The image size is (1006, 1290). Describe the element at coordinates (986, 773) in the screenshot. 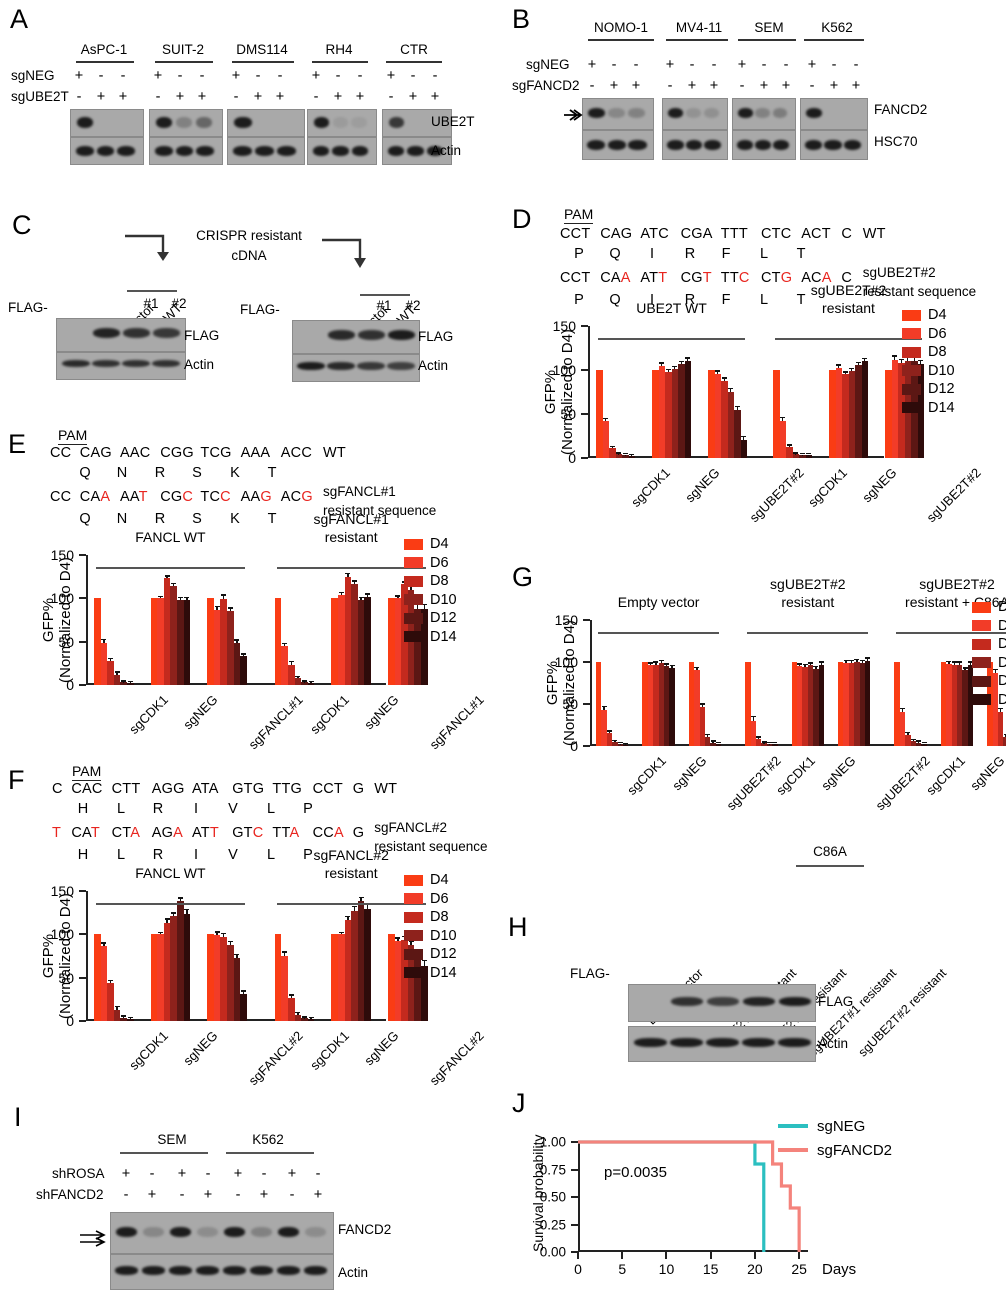

I see `pg-chart-xcat-g2-1: sgNEG` at that location.